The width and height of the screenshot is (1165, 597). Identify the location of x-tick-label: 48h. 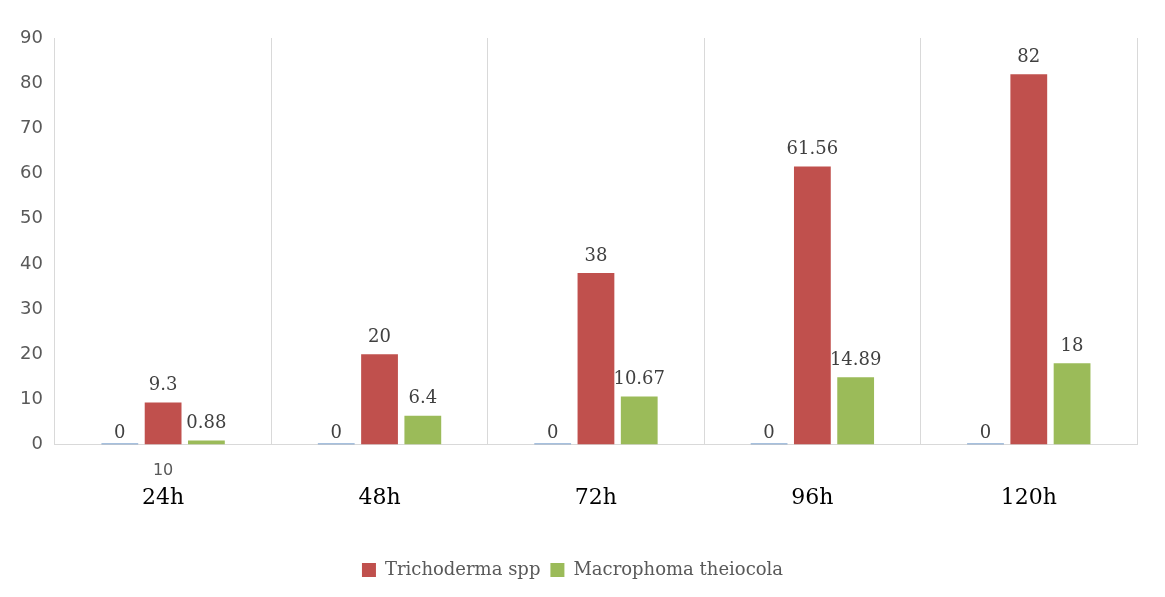
(379, 496).